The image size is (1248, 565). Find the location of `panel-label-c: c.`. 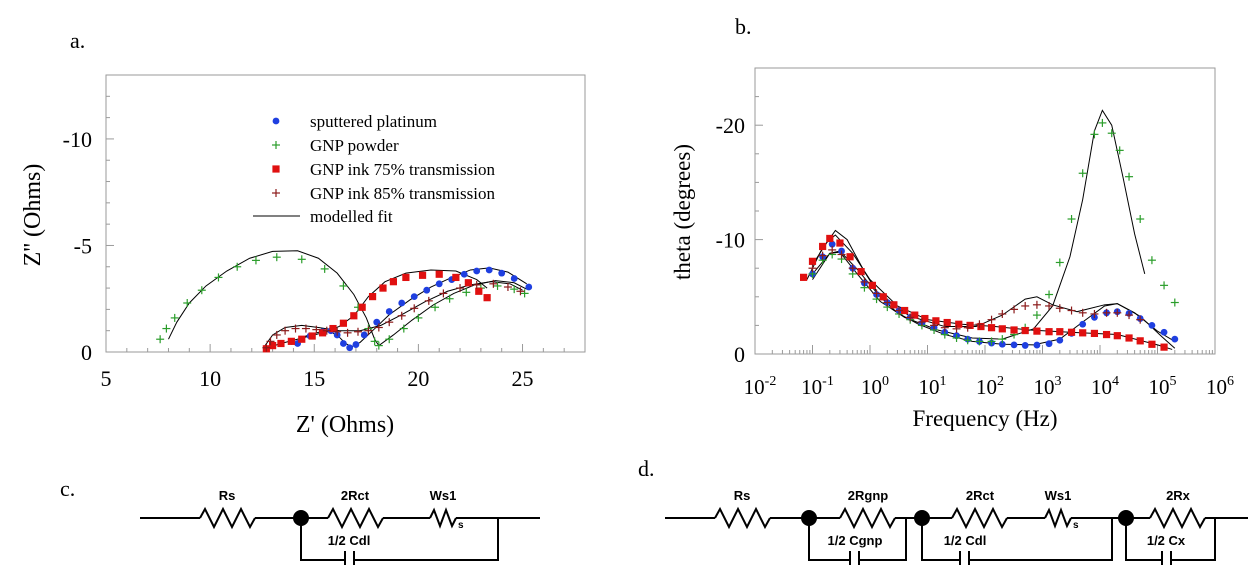

panel-label-c: c. is located at coordinates (67, 488).